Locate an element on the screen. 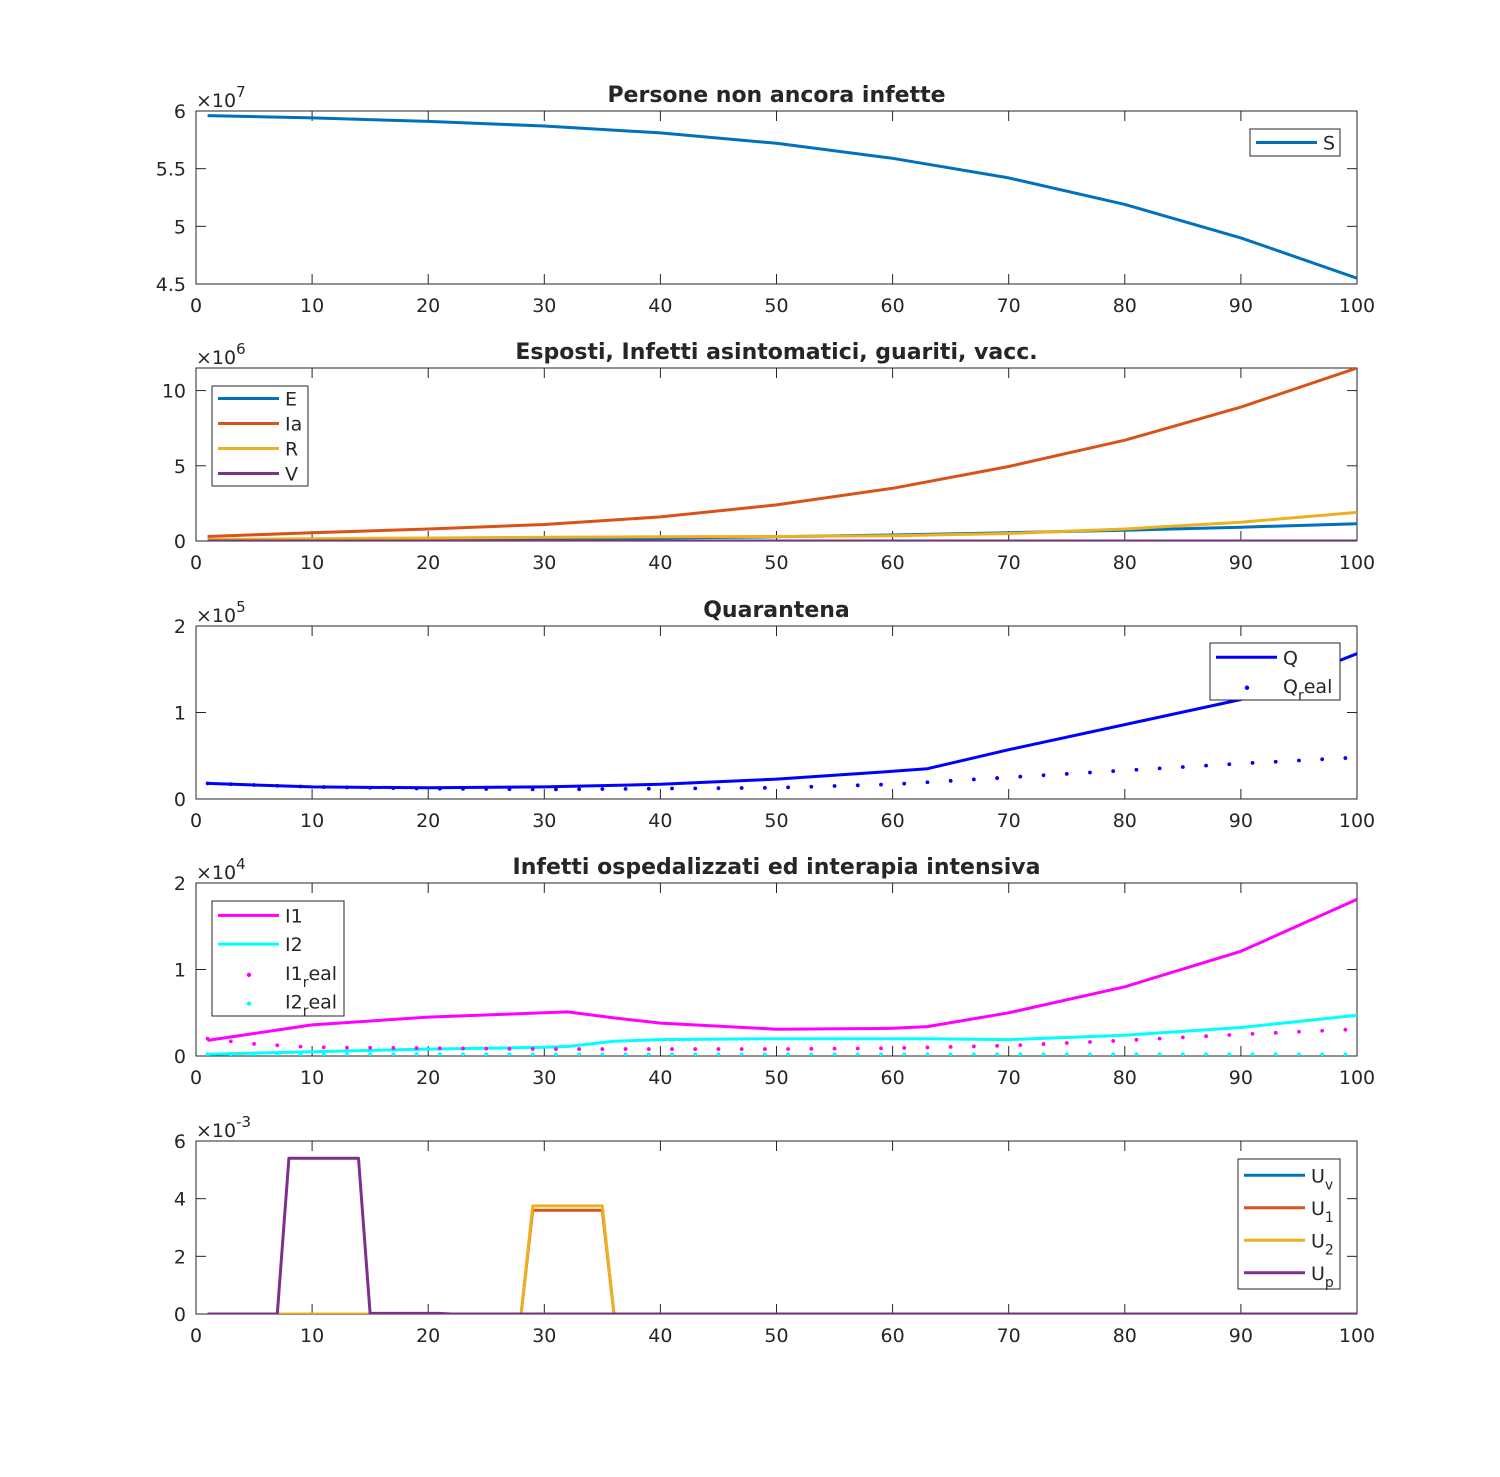 The width and height of the screenshot is (1500, 1477). legend-i1real-label-sub: r is located at coordinates (306, 983).